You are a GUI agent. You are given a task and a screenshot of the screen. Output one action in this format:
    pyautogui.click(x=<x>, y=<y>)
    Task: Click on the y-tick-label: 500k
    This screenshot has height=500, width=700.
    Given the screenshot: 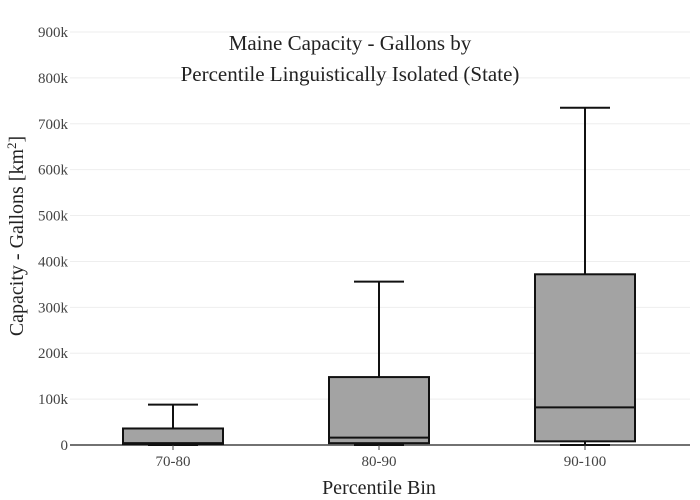 What is the action you would take?
    pyautogui.click(x=53, y=217)
    